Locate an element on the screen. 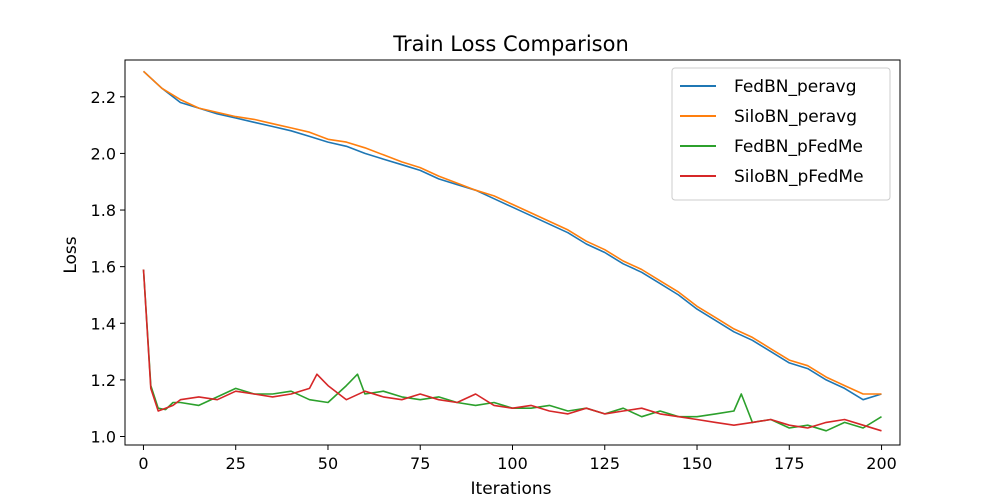  y-tick-label: 1.6 is located at coordinates (103, 267).